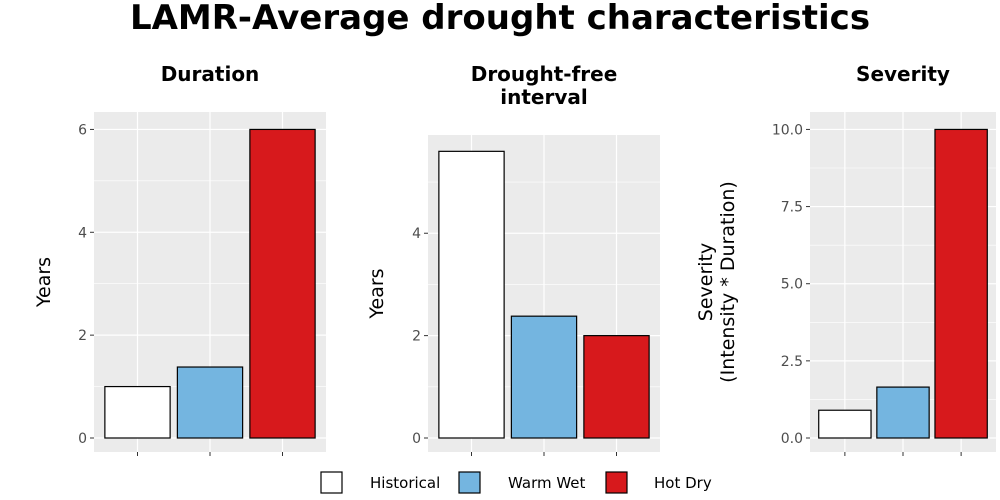 This screenshot has height=500, width=1000. Describe the element at coordinates (717, 282) in the screenshot. I see `y-axis-label: Severity(Intensity * Duration)` at that location.